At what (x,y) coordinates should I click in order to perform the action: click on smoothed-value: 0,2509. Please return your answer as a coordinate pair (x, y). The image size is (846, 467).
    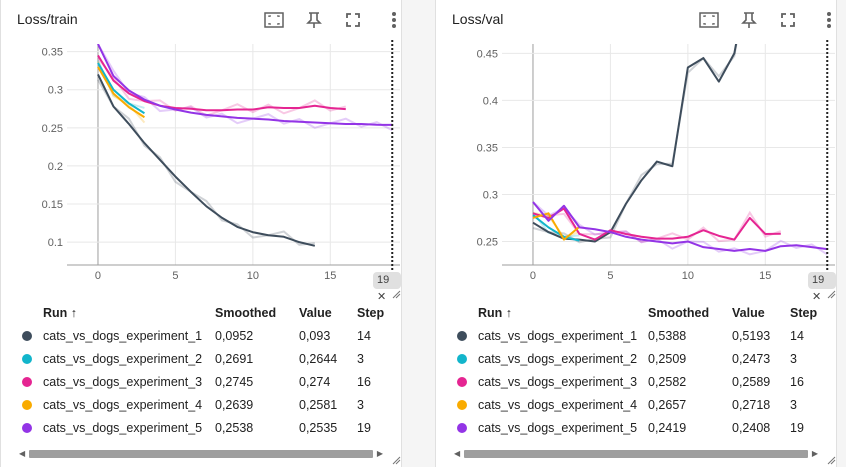
    Looking at the image, I should click on (667, 358).